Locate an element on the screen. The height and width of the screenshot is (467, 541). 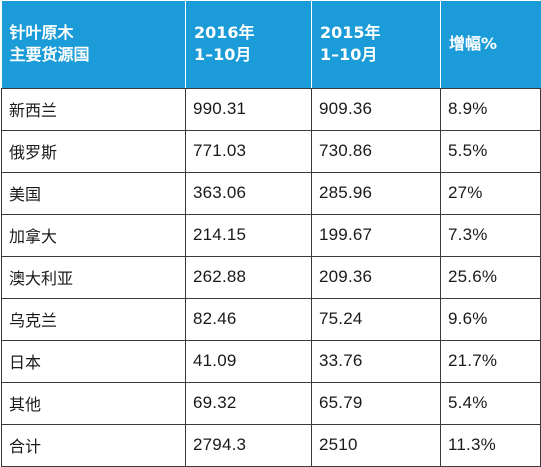
cell-country: 澳大利亚 is located at coordinates (93, 277).